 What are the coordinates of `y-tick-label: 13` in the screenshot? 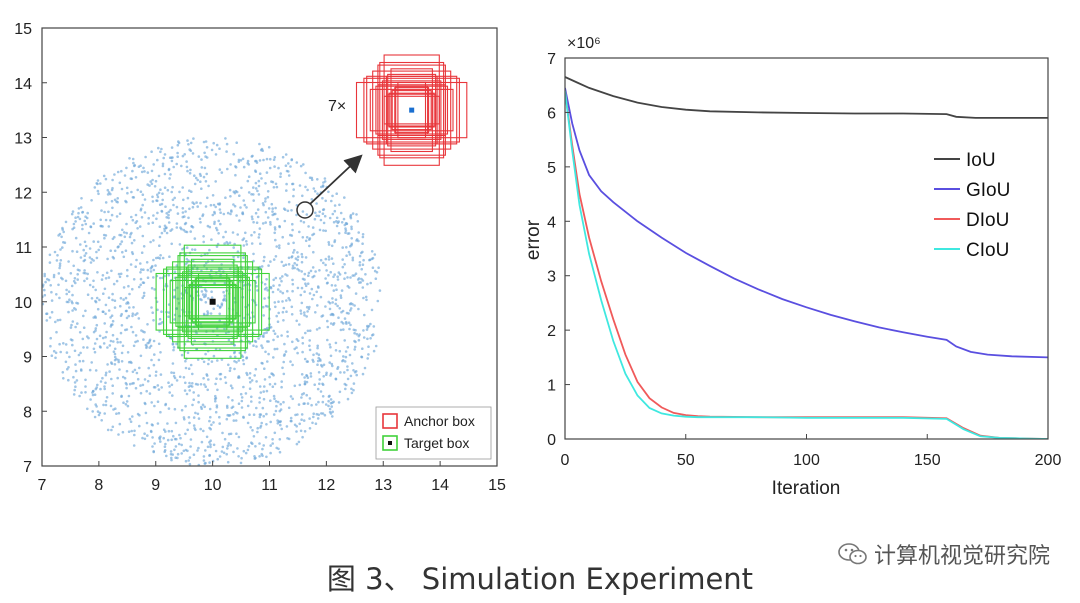 It's located at (23, 139).